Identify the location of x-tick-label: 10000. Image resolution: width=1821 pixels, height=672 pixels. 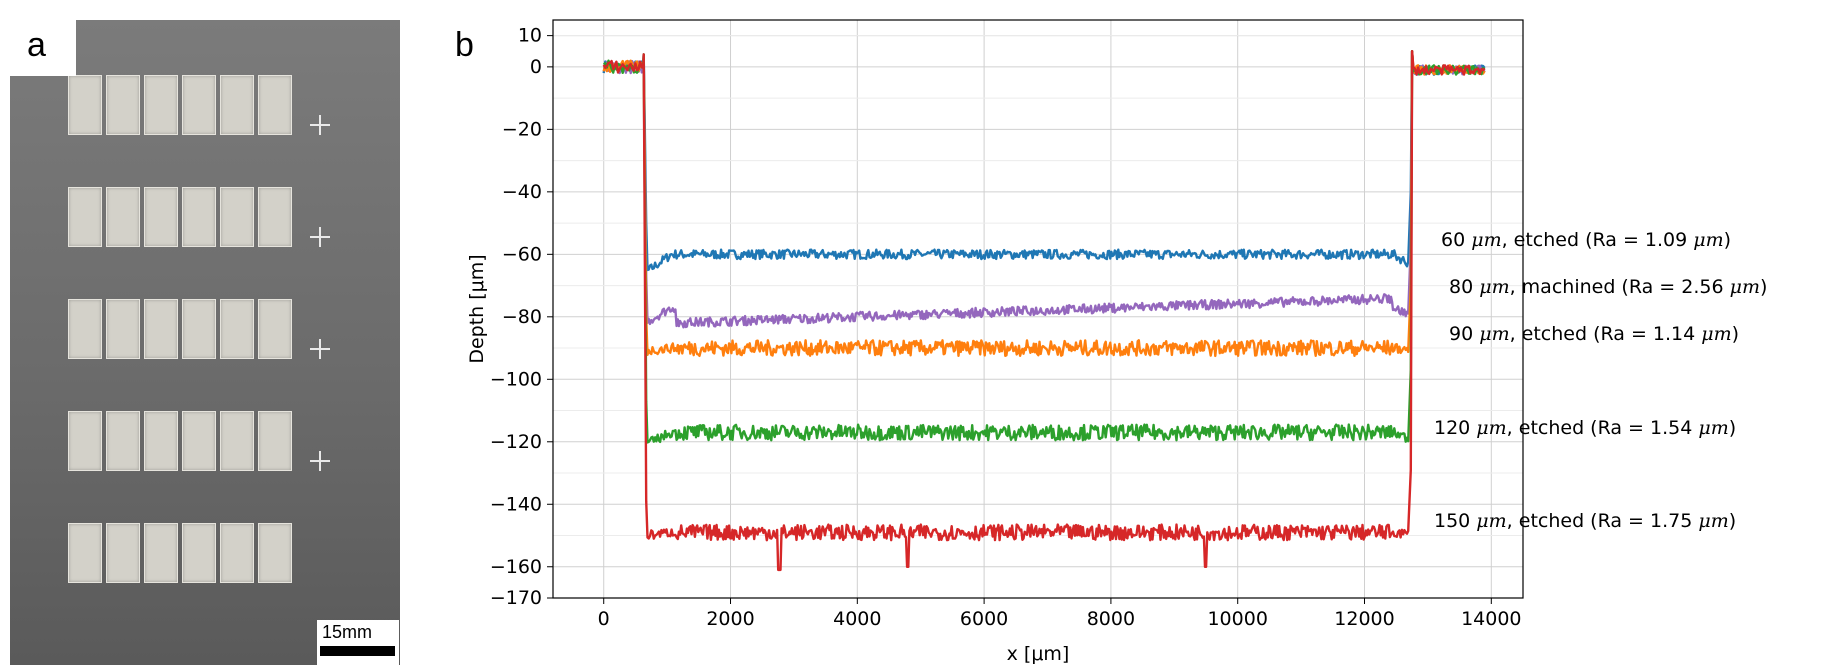
(1237, 619).